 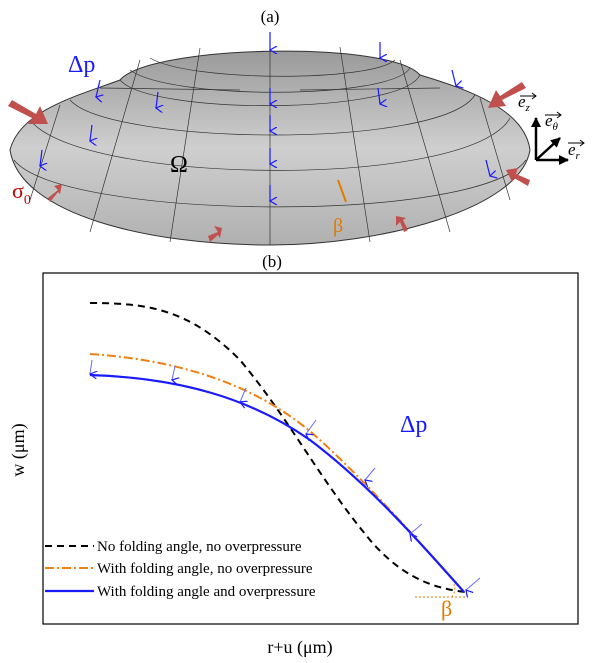 What do you see at coordinates (552, 122) in the screenshot?
I see `basis-label: eθ` at bounding box center [552, 122].